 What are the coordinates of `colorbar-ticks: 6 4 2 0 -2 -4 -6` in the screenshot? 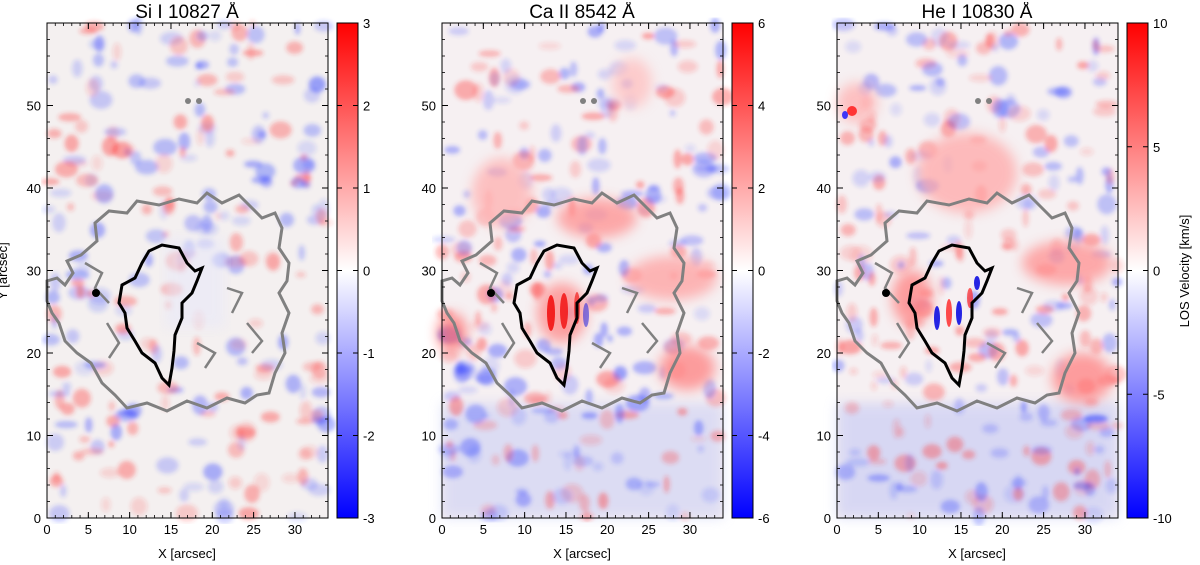 It's located at (751, 271).